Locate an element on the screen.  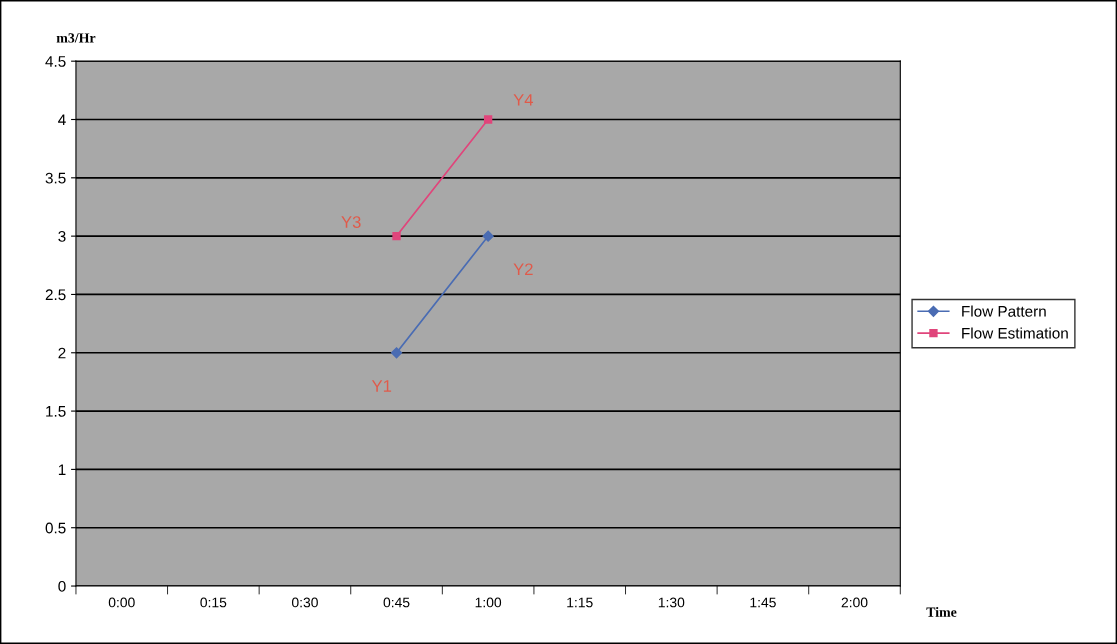
annotation: Y2 is located at coordinates (523, 269).